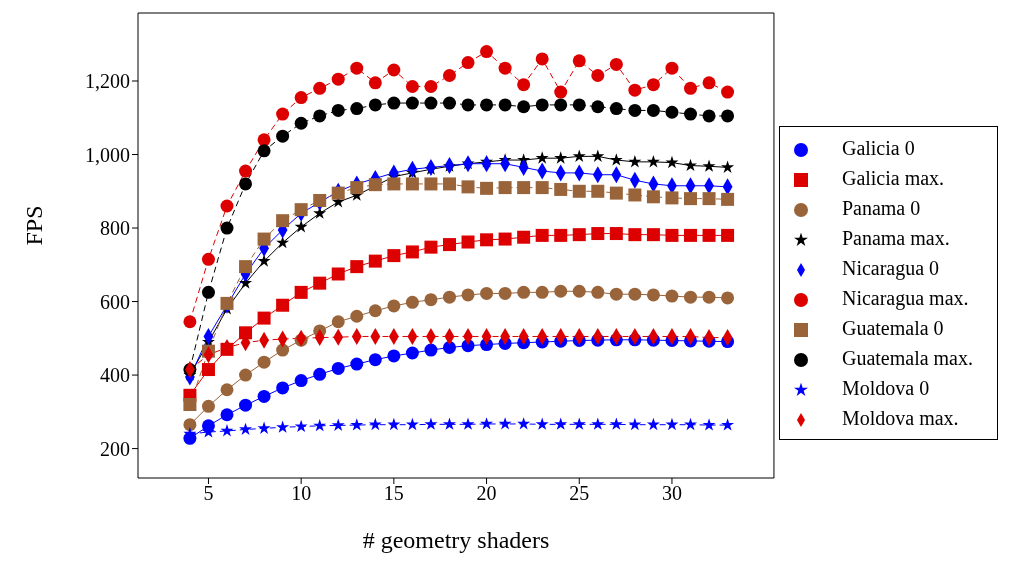  What do you see at coordinates (885, 388) in the screenshot?
I see `legend-label: Moldova 0` at bounding box center [885, 388].